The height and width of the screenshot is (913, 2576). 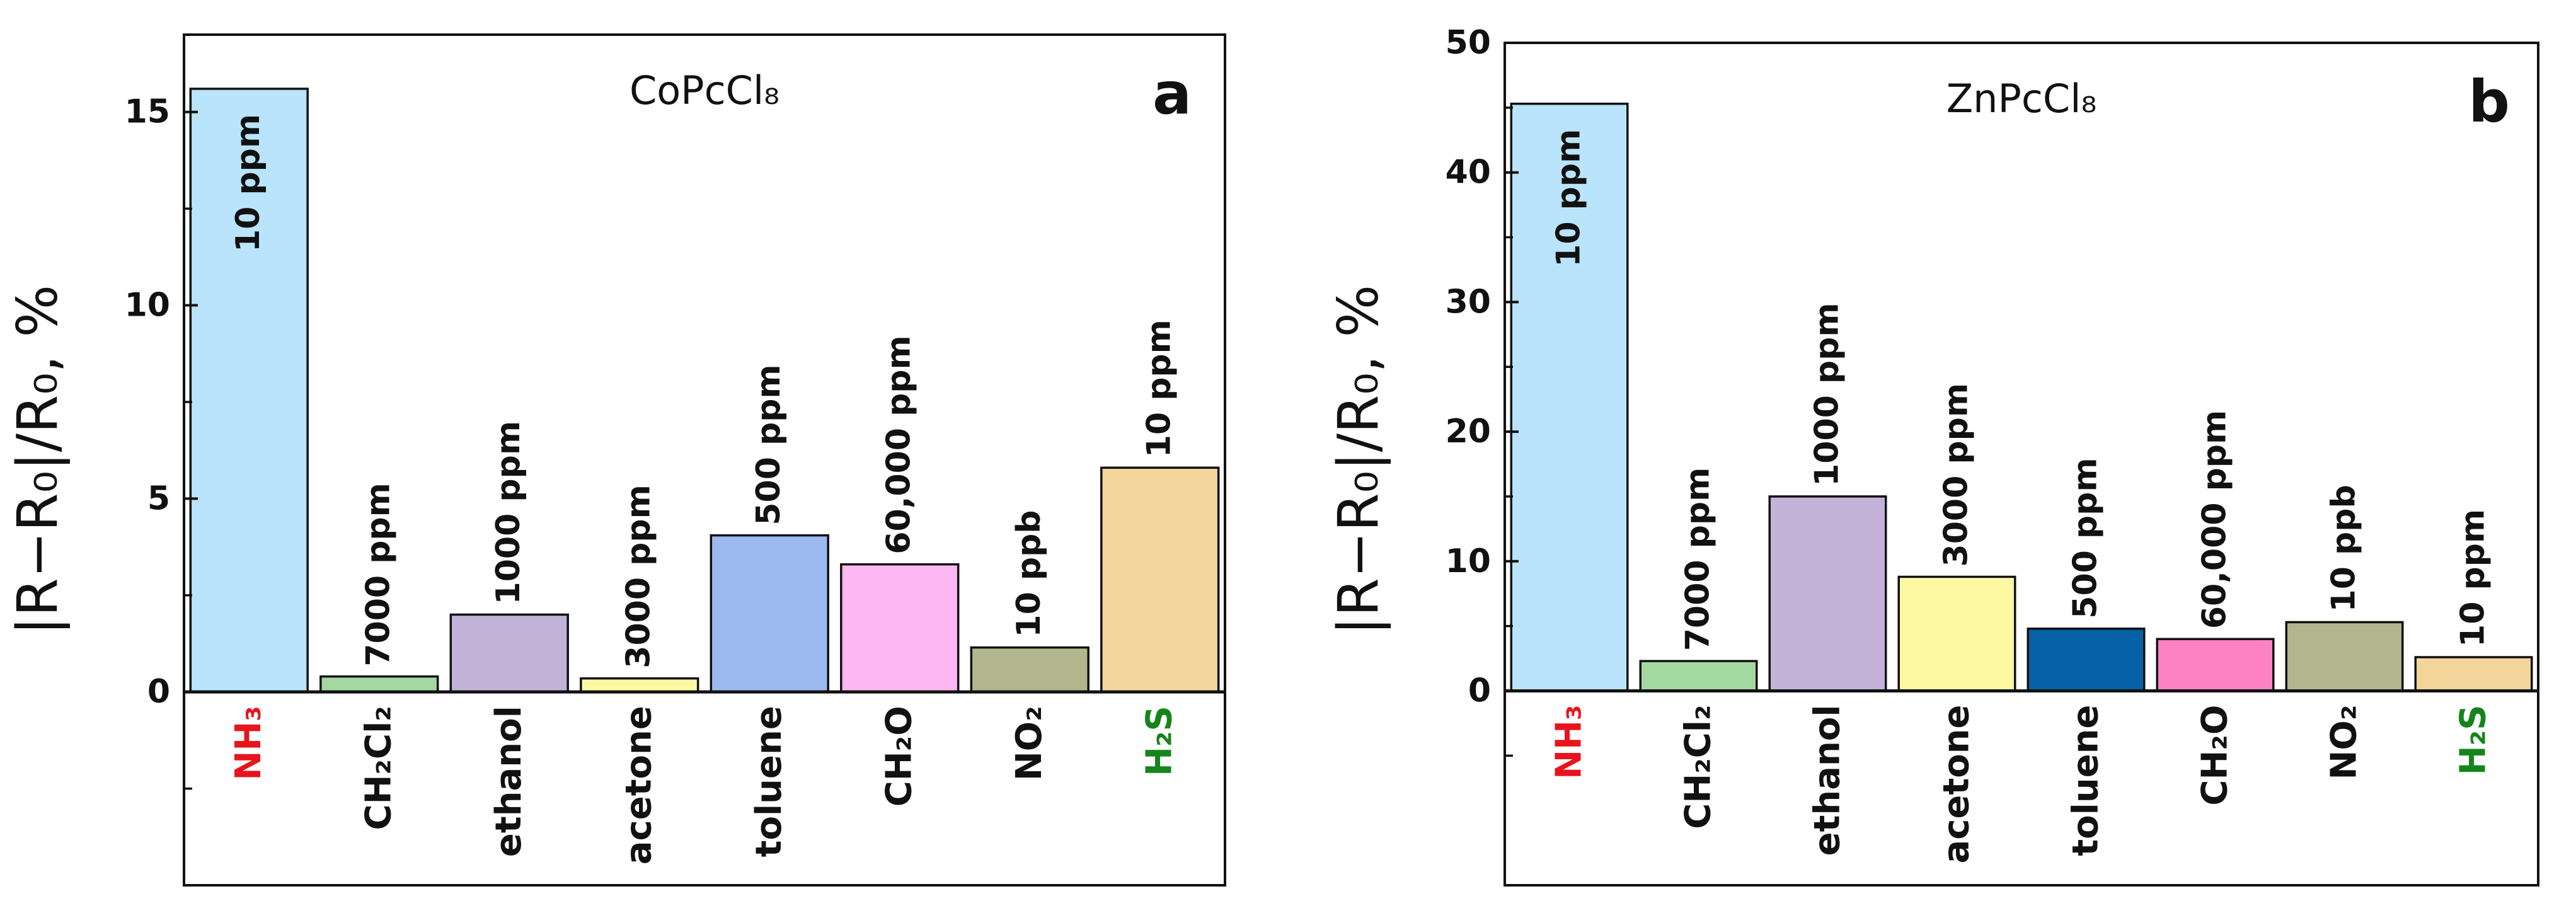 What do you see at coordinates (1468, 173) in the screenshot?
I see `y-tick-label: 40` at bounding box center [1468, 173].